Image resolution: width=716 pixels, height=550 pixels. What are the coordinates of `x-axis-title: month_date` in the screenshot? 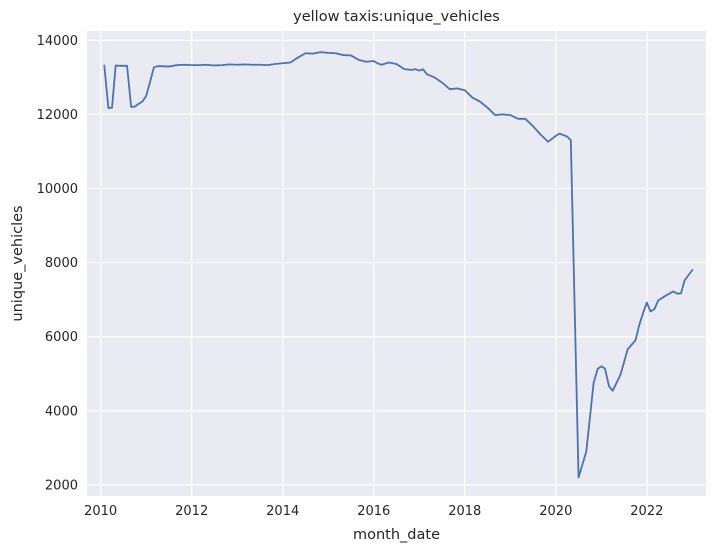 It's located at (396, 535).